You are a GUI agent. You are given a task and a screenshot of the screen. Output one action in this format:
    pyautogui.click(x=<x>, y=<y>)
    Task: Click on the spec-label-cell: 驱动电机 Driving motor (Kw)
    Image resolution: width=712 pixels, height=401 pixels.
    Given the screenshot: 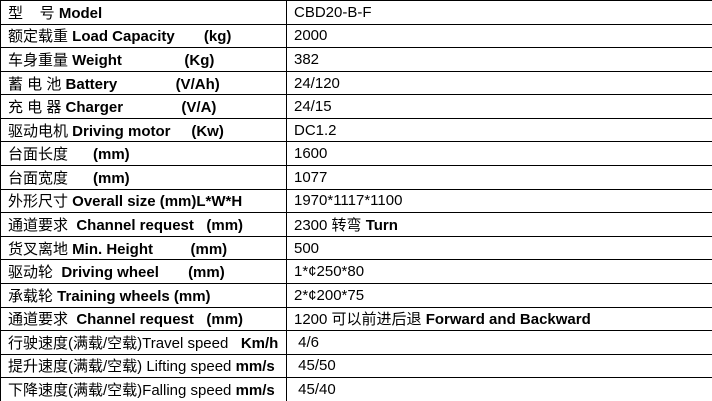 What is the action you would take?
    pyautogui.click(x=143, y=129)
    